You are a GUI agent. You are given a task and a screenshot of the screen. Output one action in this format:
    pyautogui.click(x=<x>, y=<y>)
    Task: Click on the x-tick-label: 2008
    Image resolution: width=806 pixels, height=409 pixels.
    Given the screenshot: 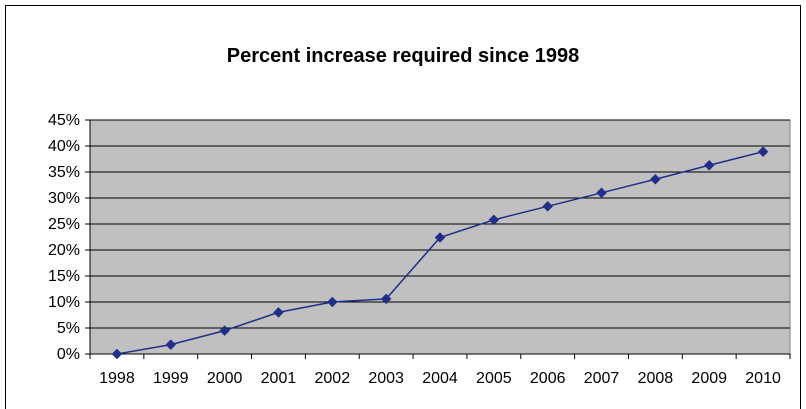 What is the action you would take?
    pyautogui.click(x=656, y=378)
    